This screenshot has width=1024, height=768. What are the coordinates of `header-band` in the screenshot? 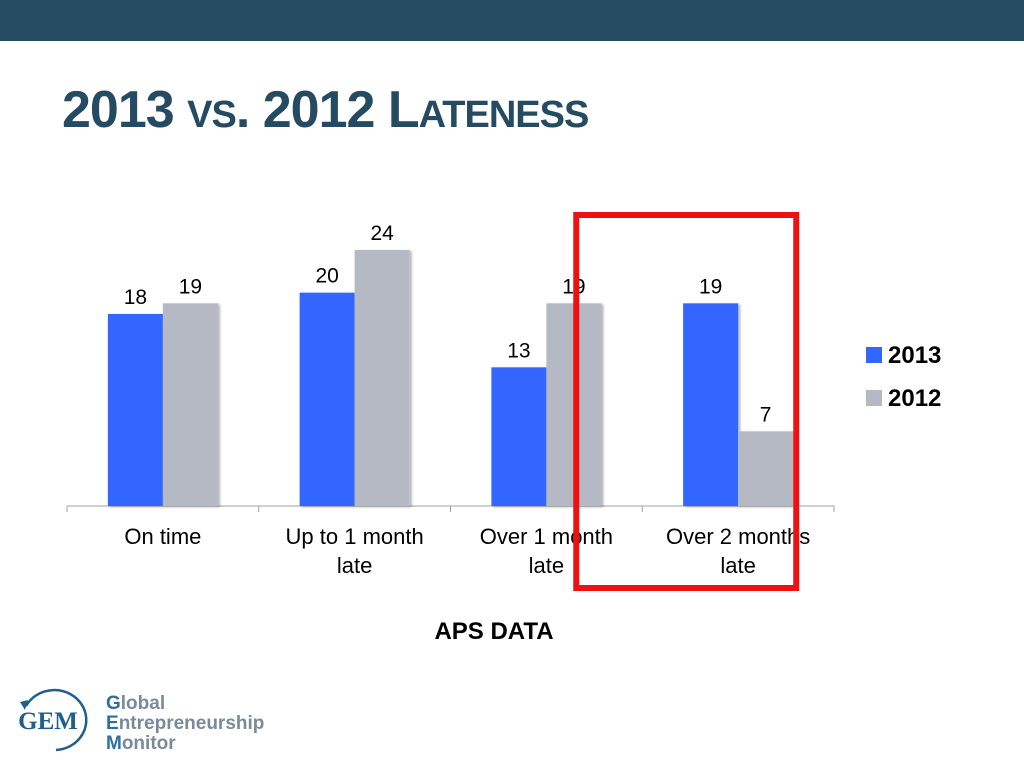 It's located at (512, 20).